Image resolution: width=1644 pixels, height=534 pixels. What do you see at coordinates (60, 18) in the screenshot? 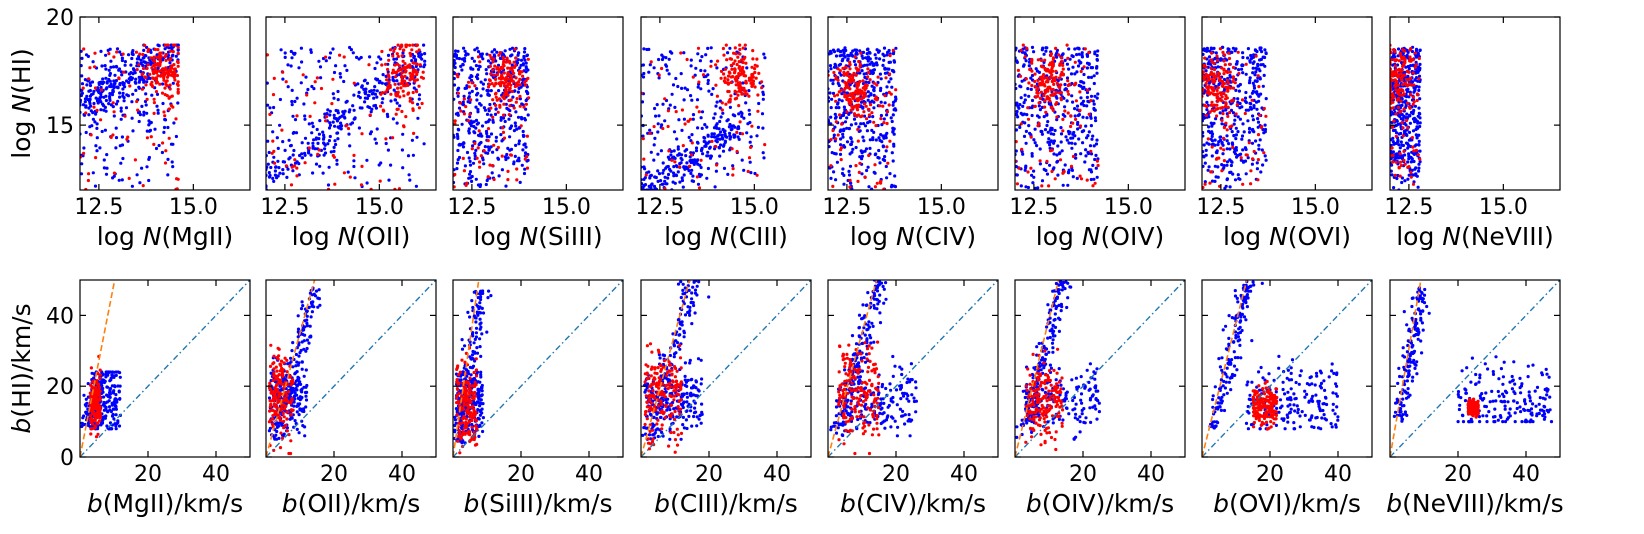
I see `y-tick-label: 20` at bounding box center [60, 18].